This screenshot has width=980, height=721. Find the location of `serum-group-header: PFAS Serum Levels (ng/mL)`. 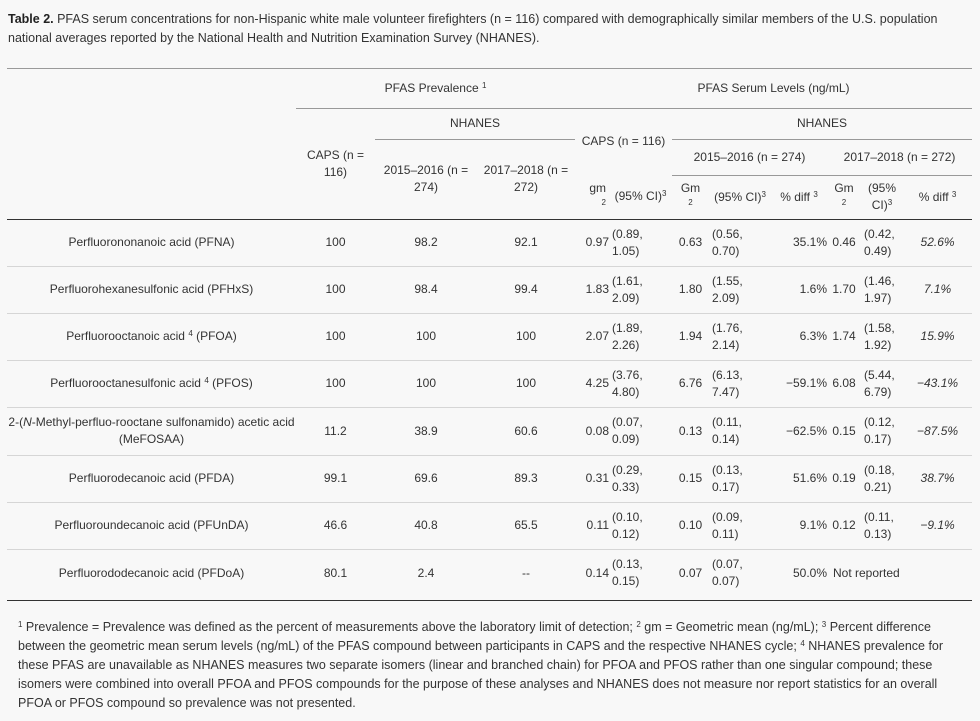

serum-group-header: PFAS Serum Levels (ng/mL) is located at coordinates (774, 89).